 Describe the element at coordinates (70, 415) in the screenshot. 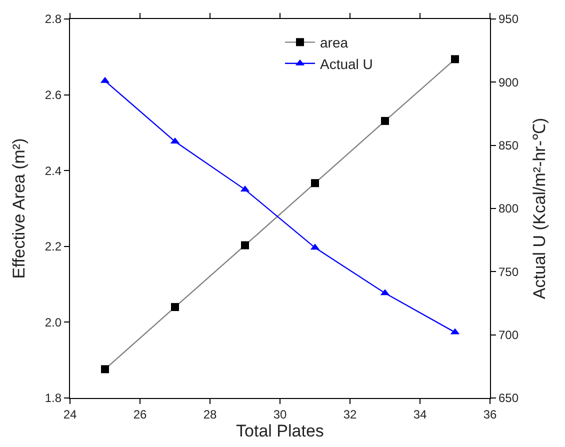

I see `x-tick-label: 24` at that location.